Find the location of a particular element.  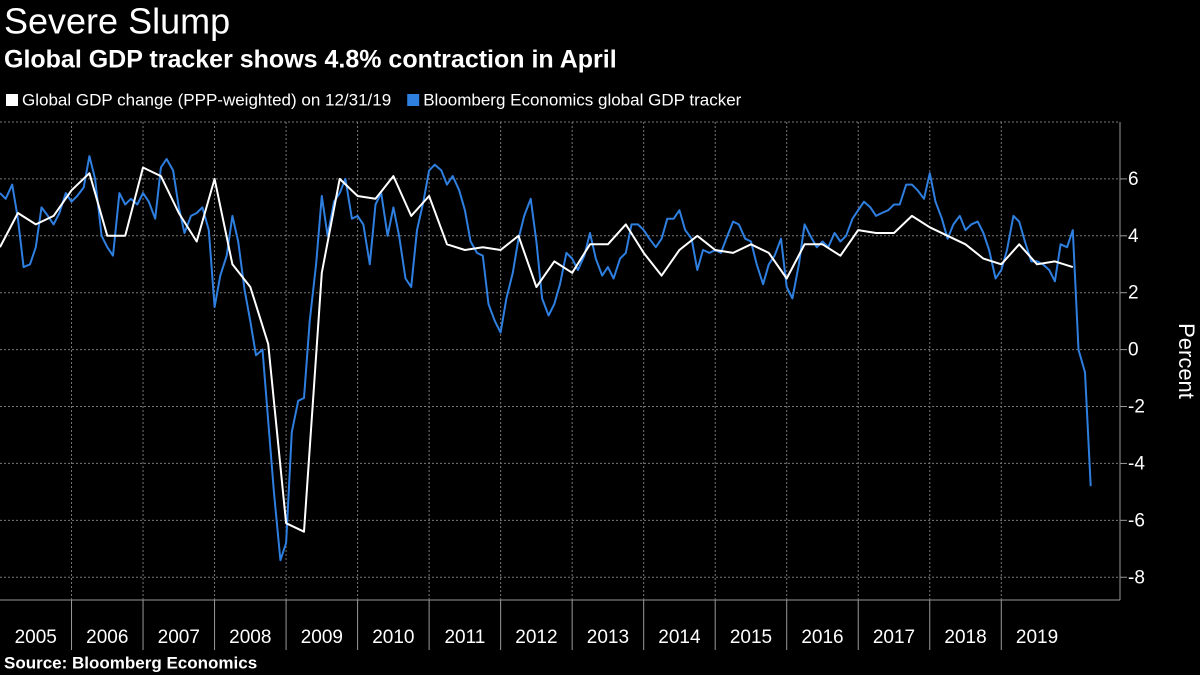

x-tick-label: 2009 is located at coordinates (322, 637).